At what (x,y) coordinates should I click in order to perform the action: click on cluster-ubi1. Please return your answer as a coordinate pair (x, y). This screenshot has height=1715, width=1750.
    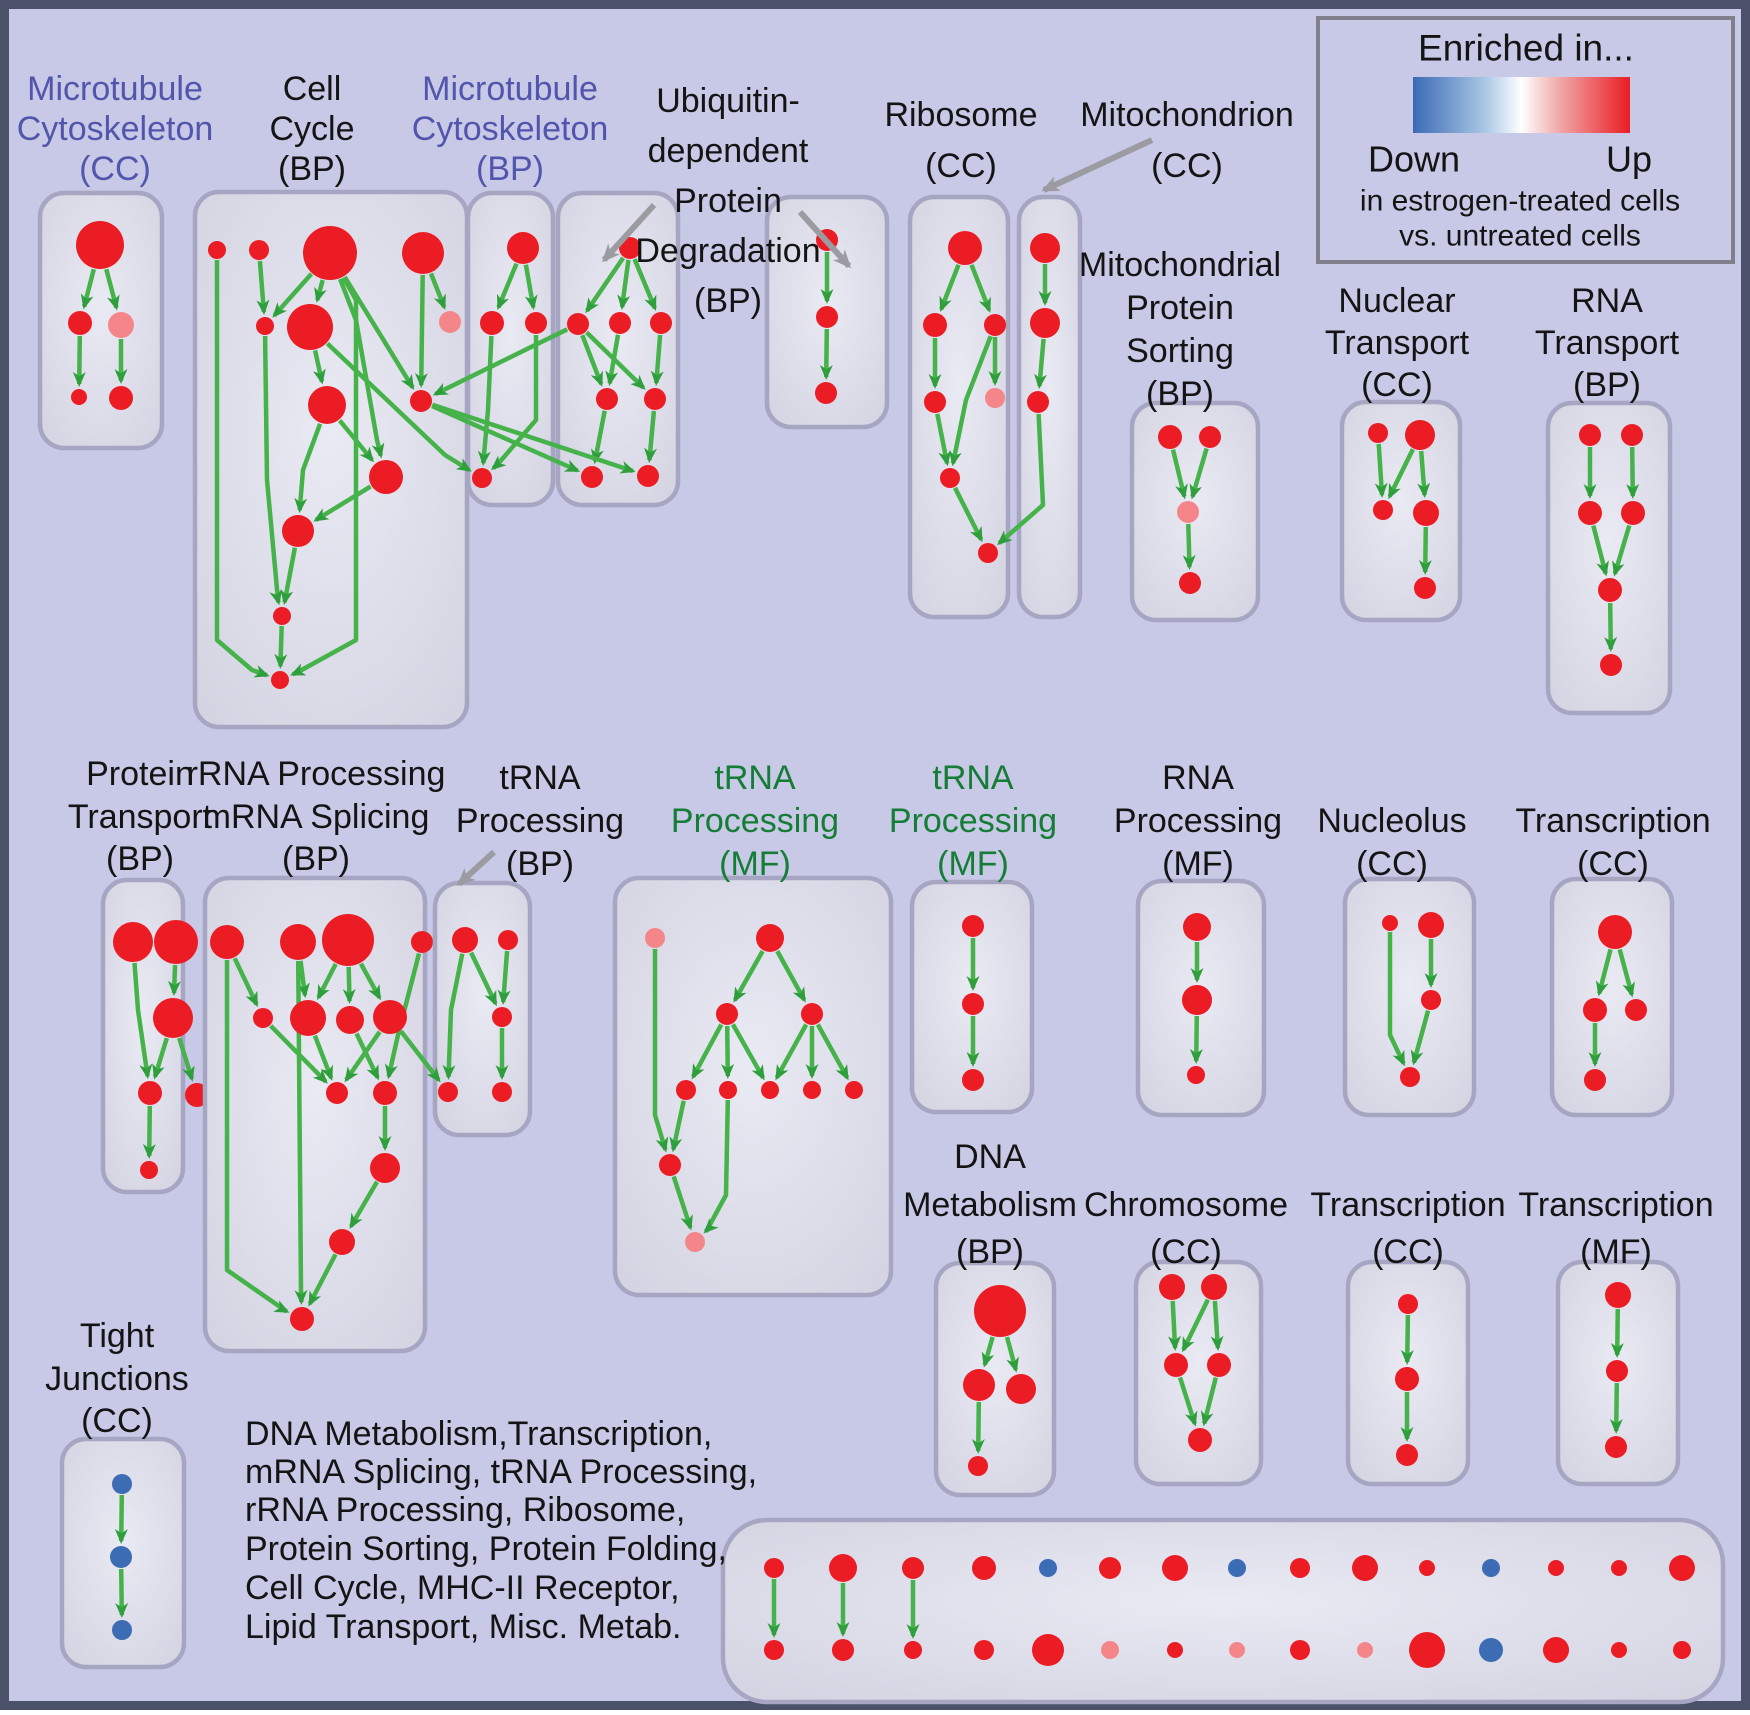
    Looking at the image, I should click on (618, 349).